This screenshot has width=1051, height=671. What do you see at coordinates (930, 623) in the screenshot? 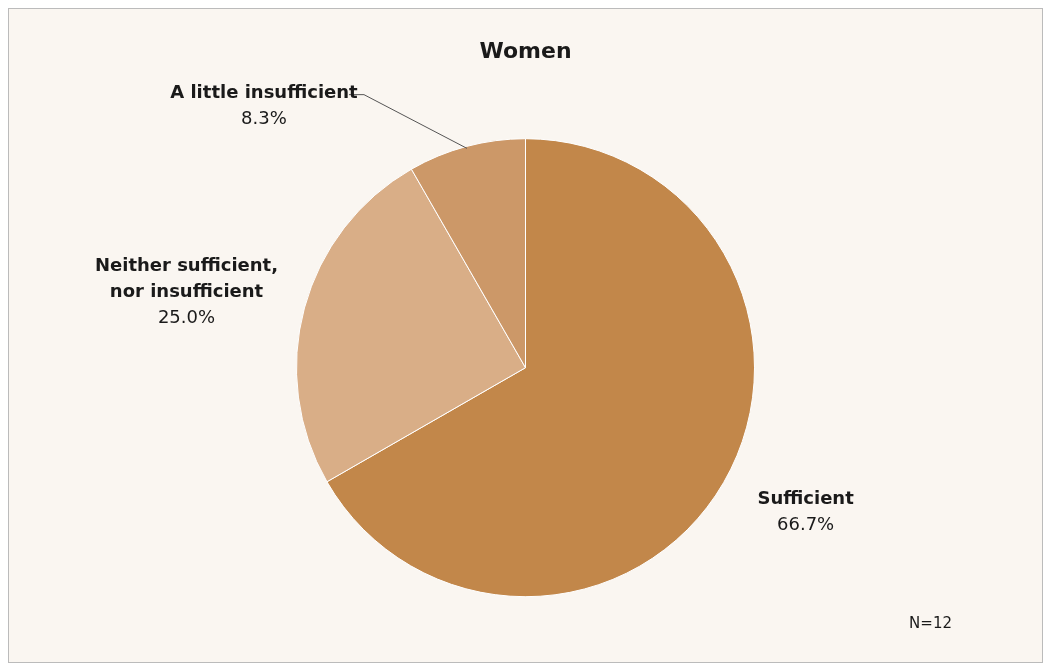
I see `text: N=12` at bounding box center [930, 623].